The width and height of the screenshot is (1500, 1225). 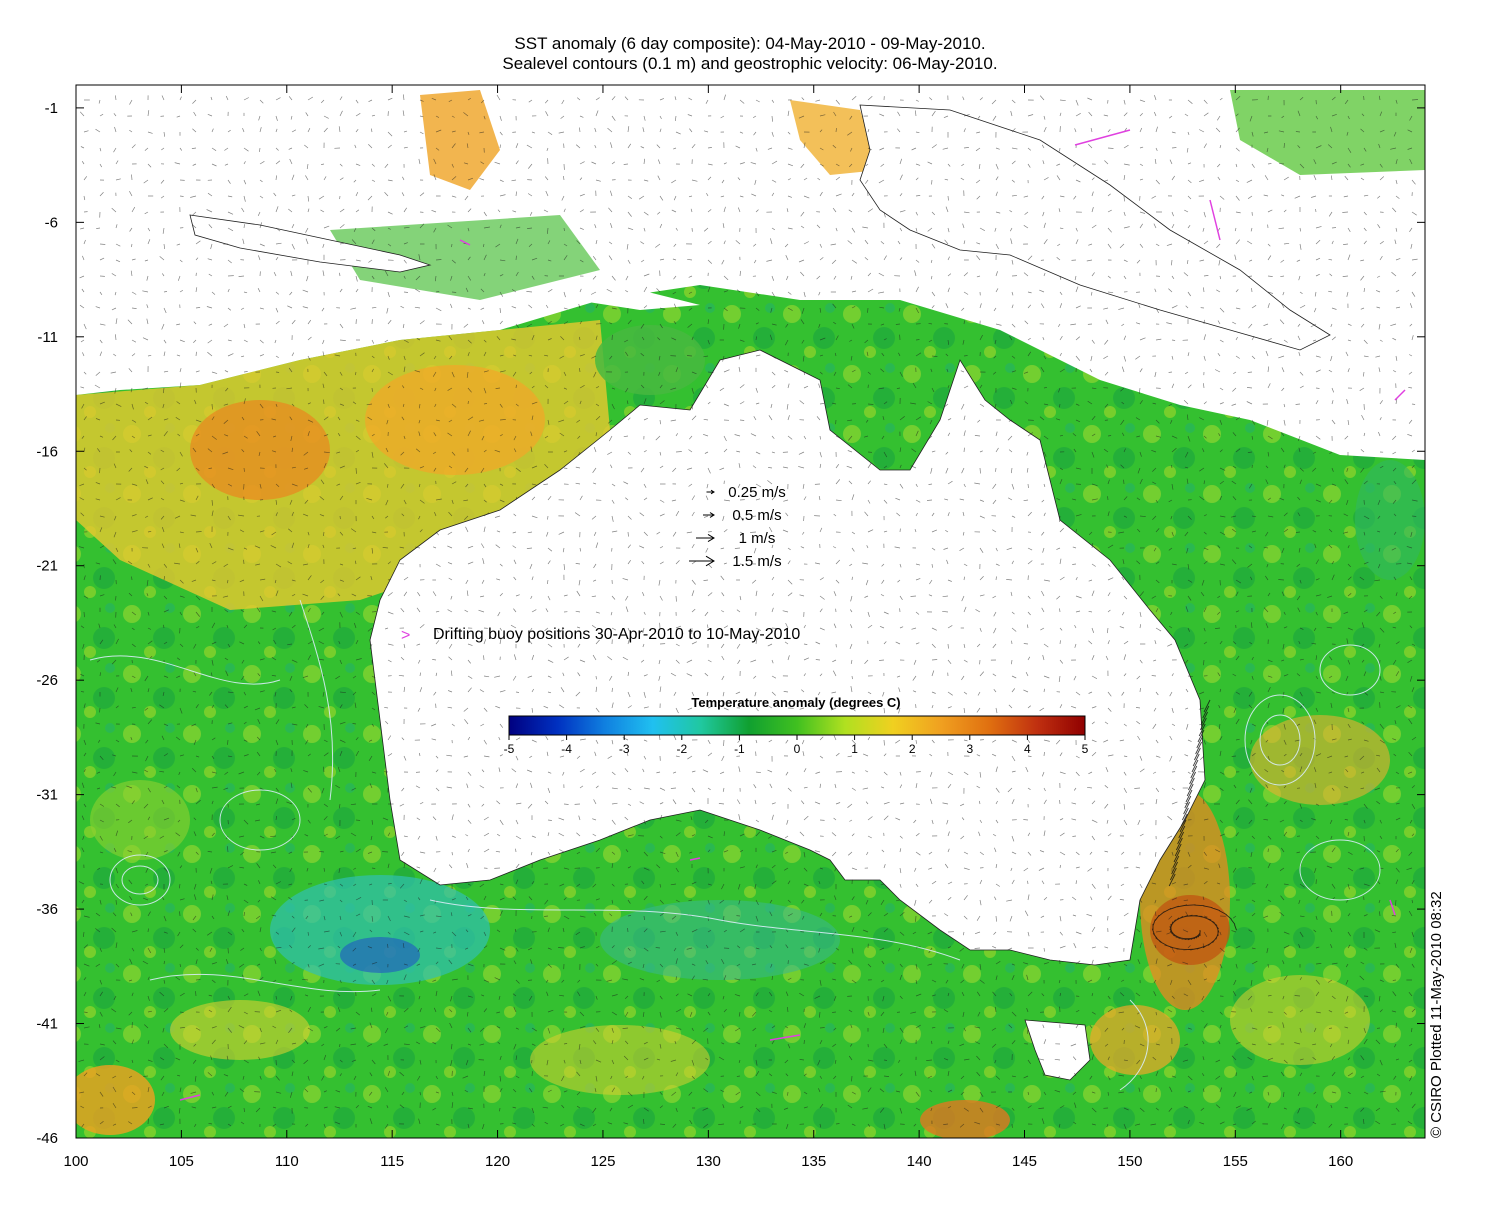 What do you see at coordinates (1129, 1161) in the screenshot?
I see `lon-tick-label: 150` at bounding box center [1129, 1161].